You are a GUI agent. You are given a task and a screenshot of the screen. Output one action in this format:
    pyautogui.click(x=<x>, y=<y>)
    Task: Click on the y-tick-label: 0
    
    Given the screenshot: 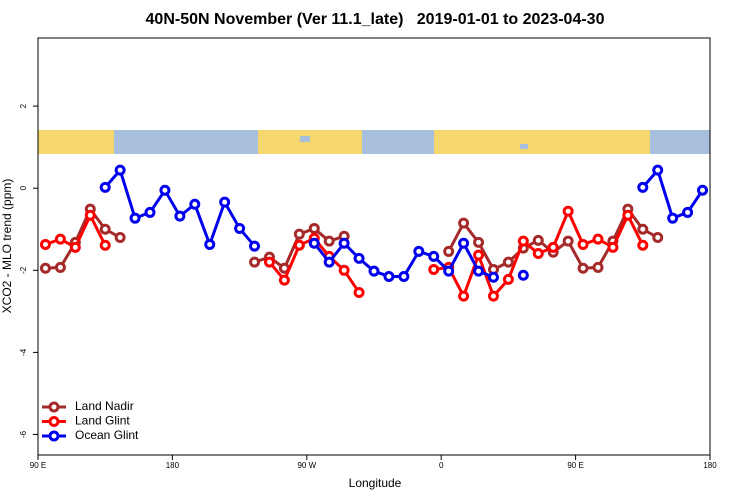 What is the action you would take?
    pyautogui.click(x=23, y=187)
    